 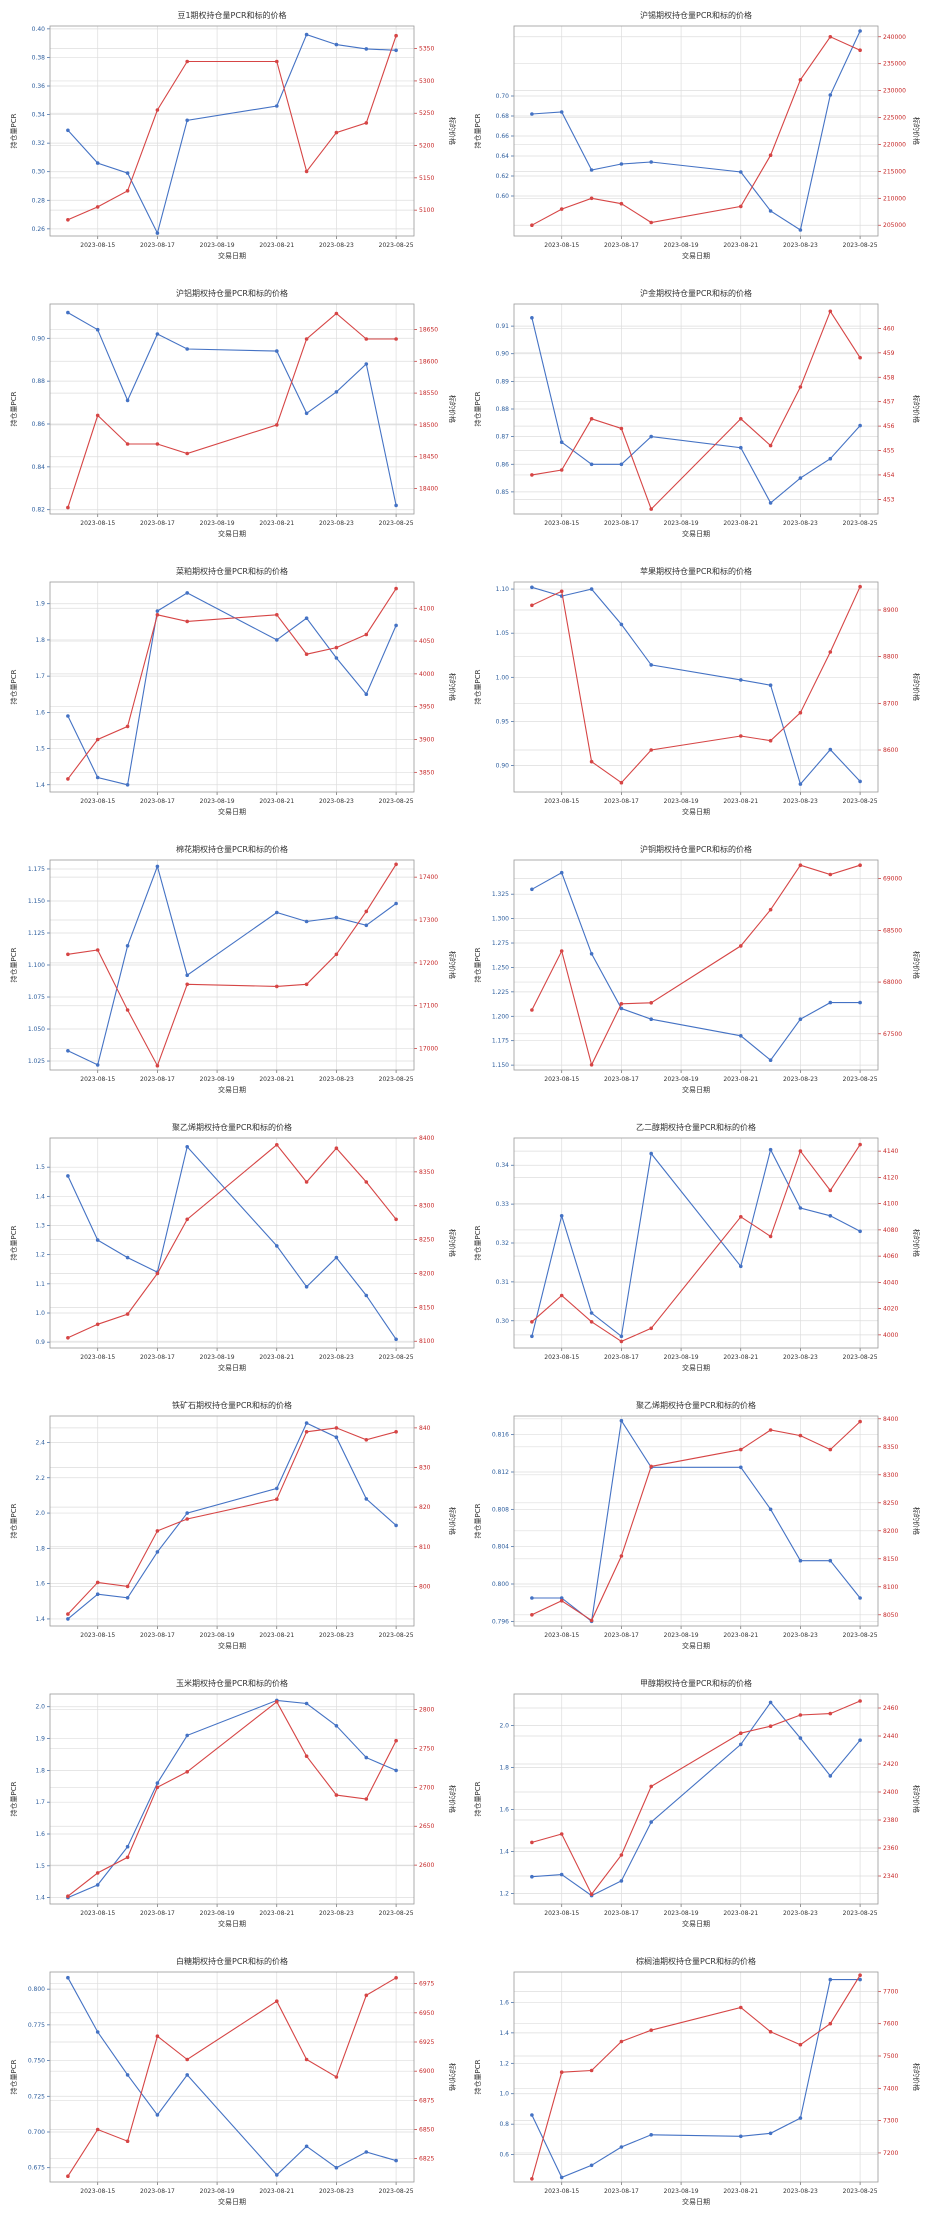 I want to click on y-left-tick-label: 1.7, so click(x=40, y=1802).